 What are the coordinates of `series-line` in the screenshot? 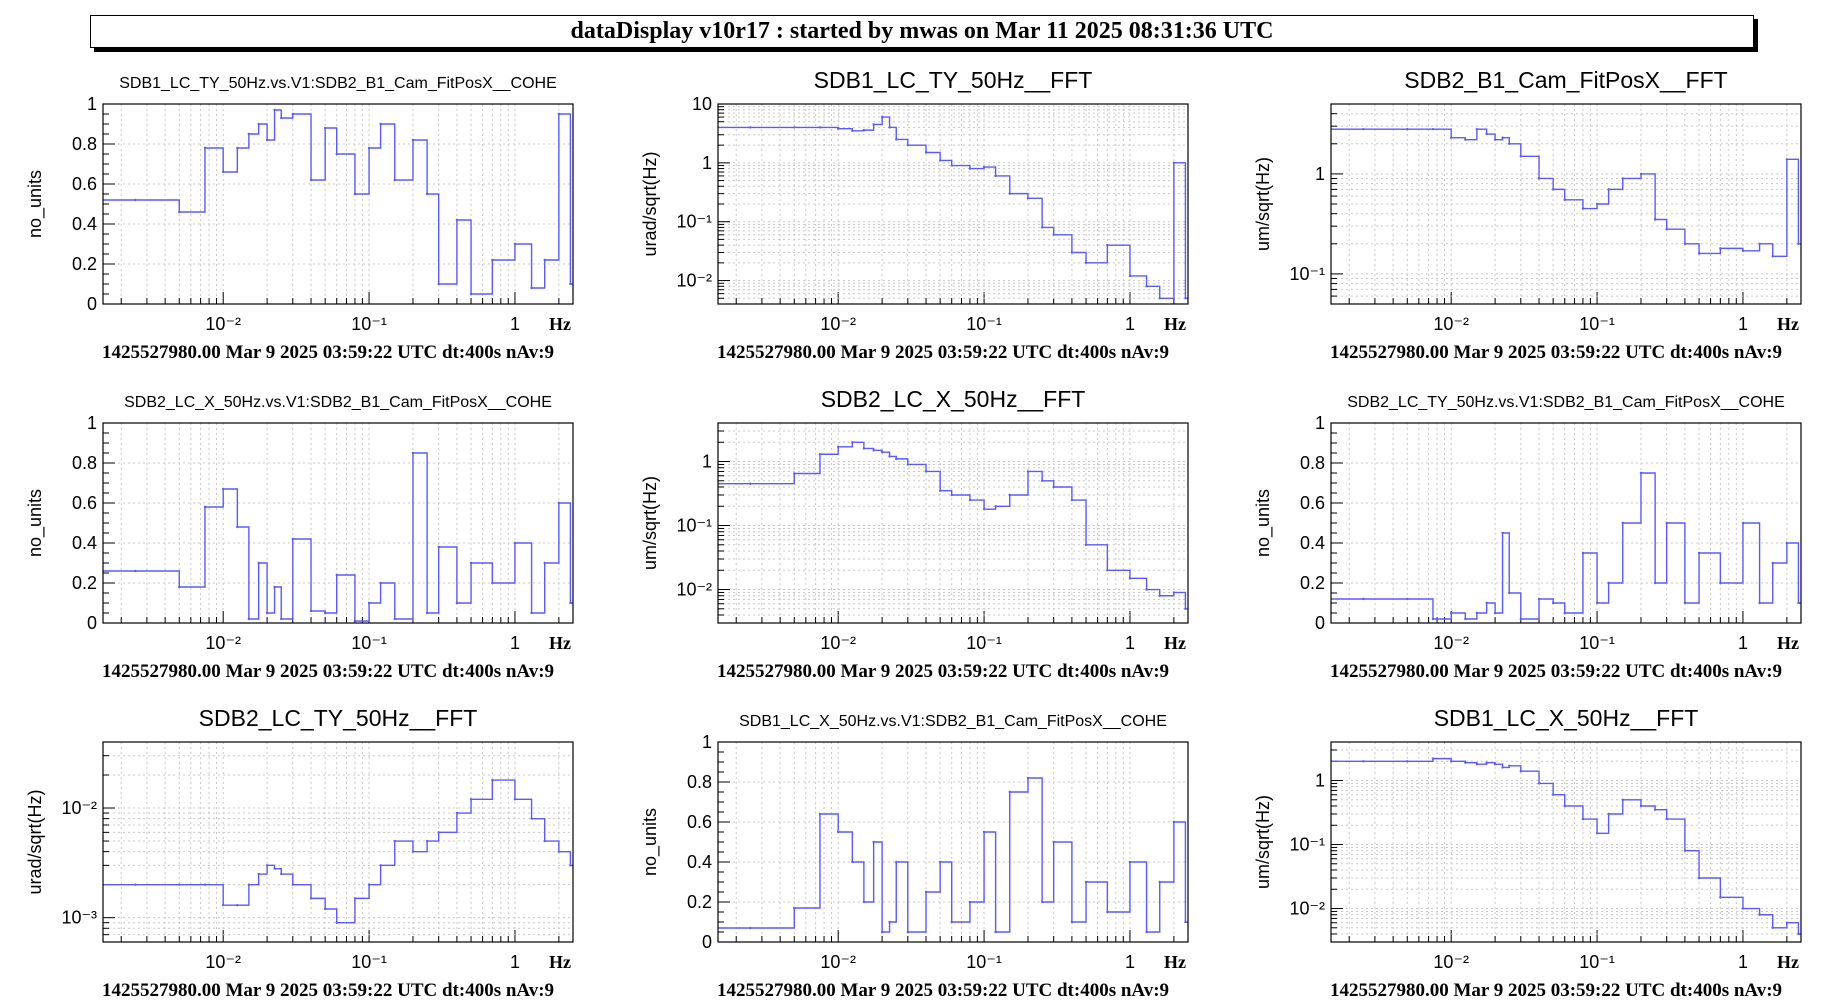 It's located at (1566, 192).